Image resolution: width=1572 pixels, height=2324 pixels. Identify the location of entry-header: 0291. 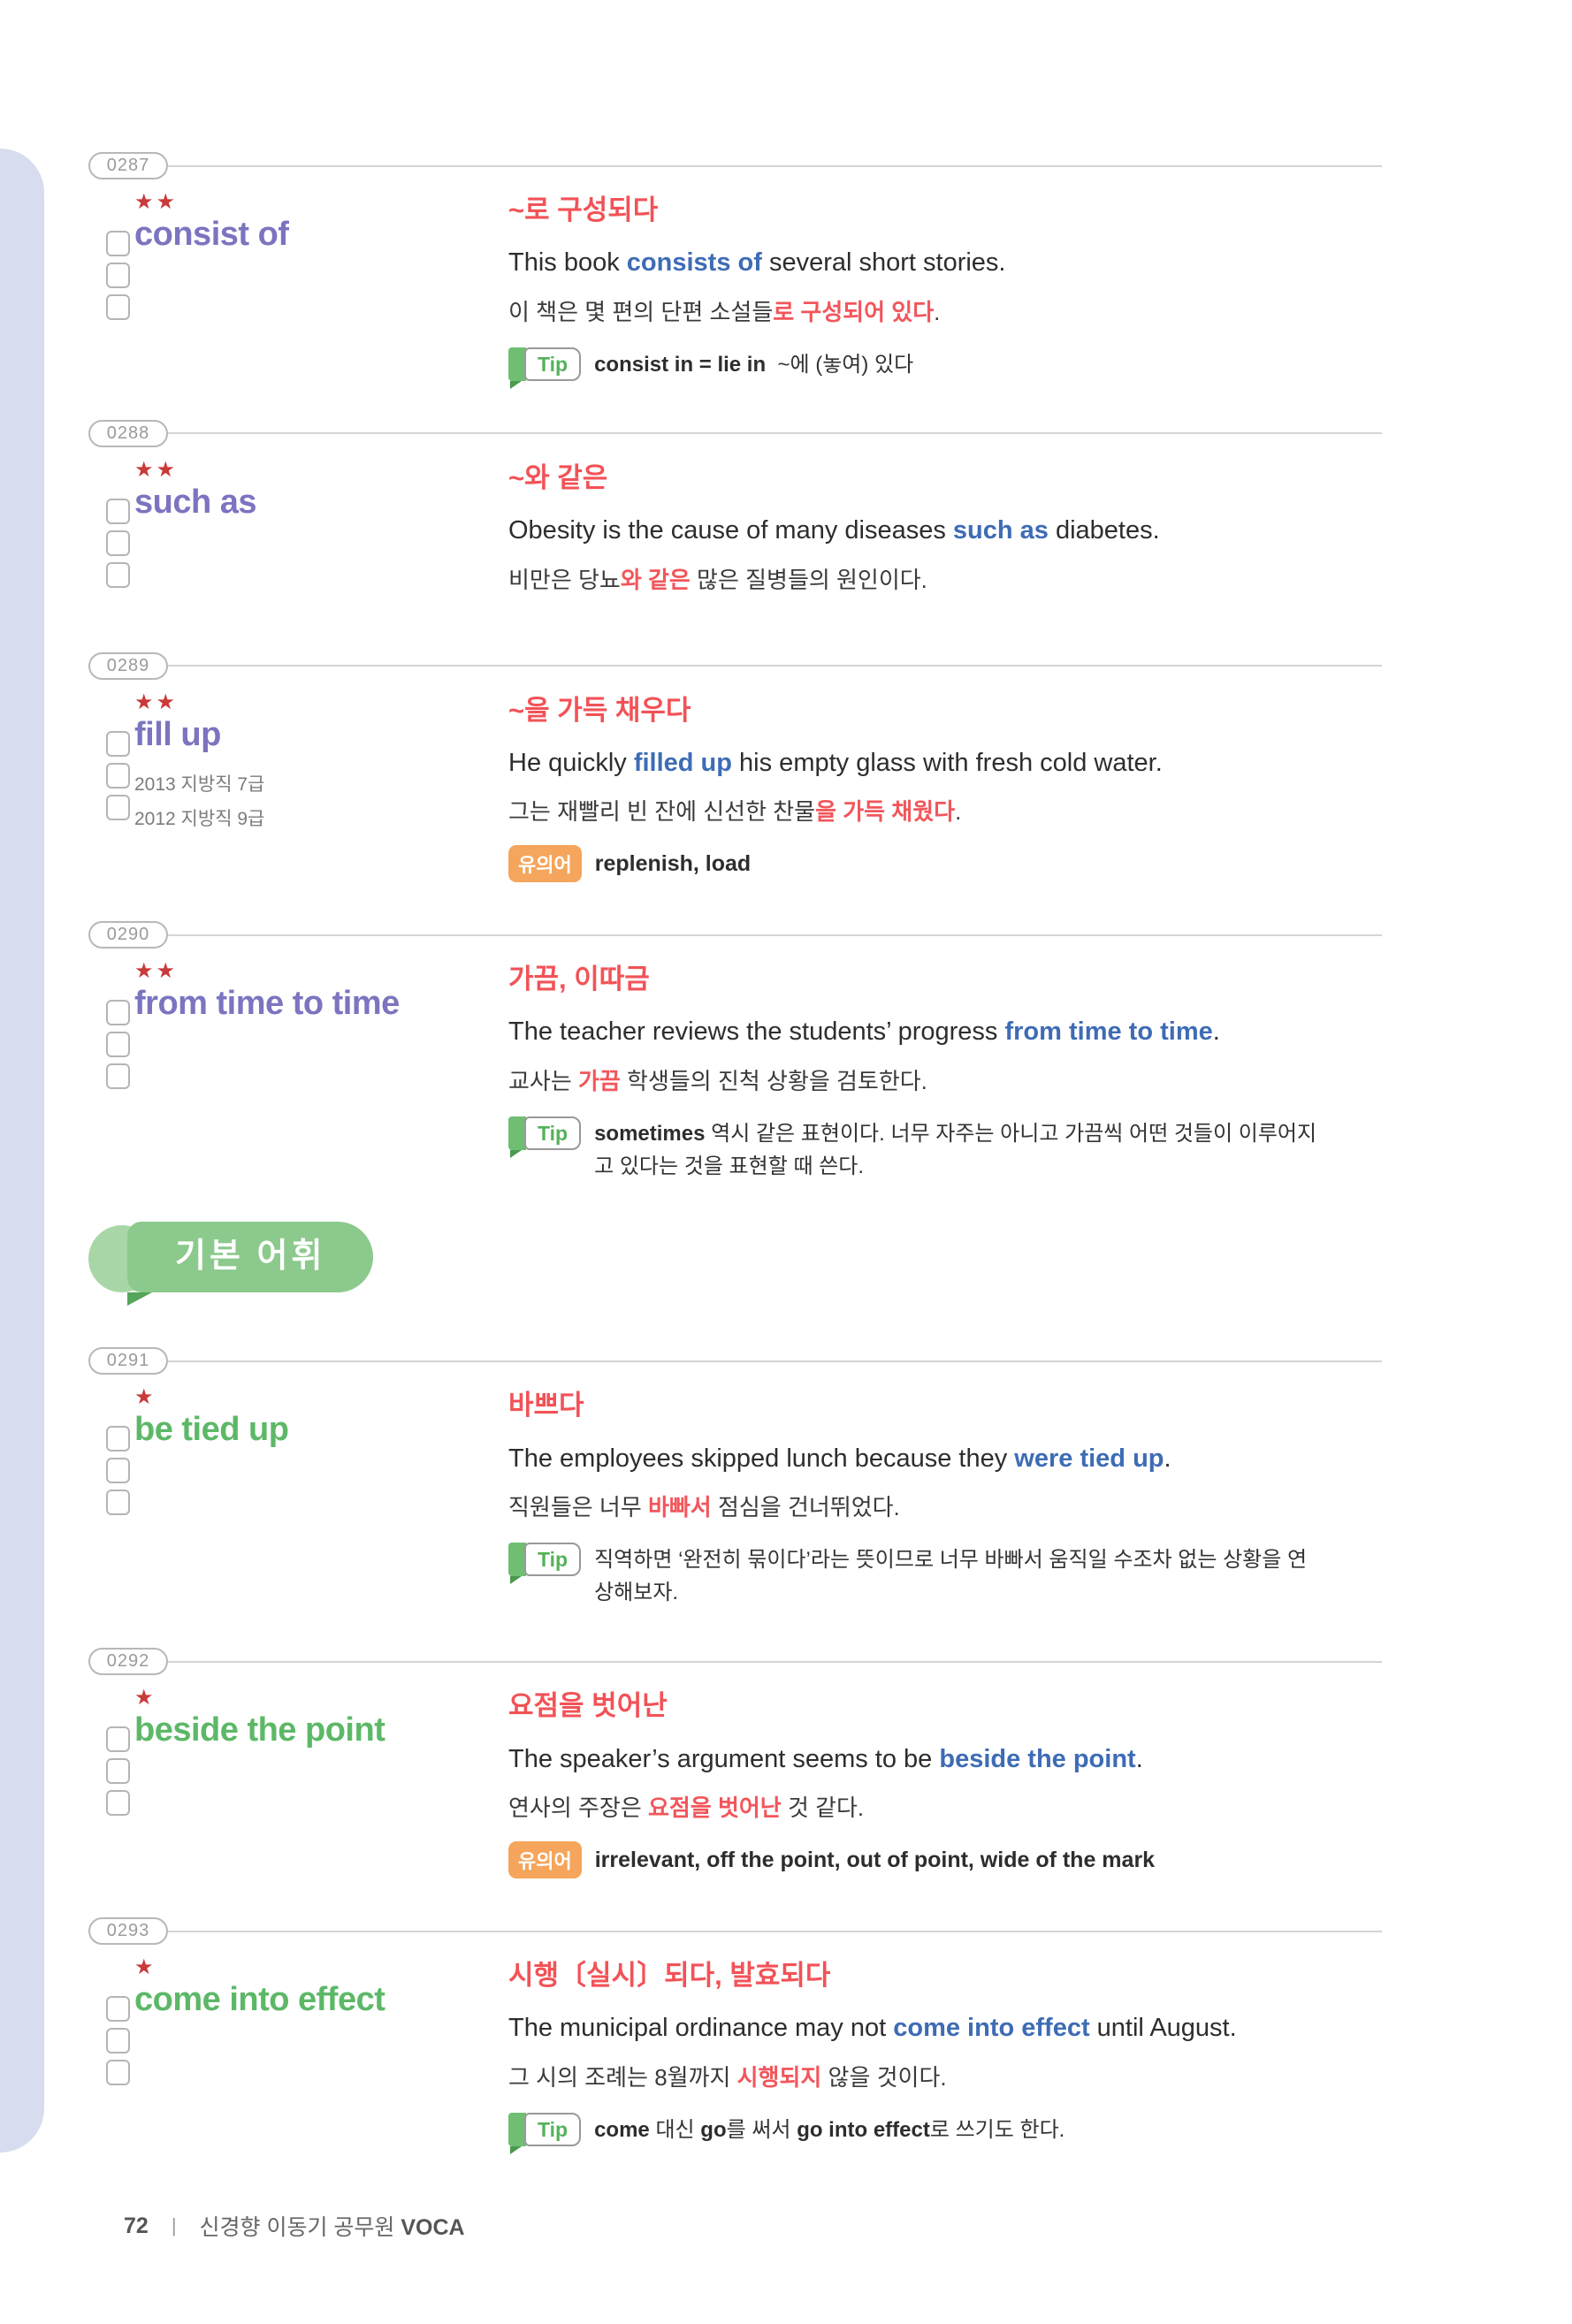
(755, 1361).